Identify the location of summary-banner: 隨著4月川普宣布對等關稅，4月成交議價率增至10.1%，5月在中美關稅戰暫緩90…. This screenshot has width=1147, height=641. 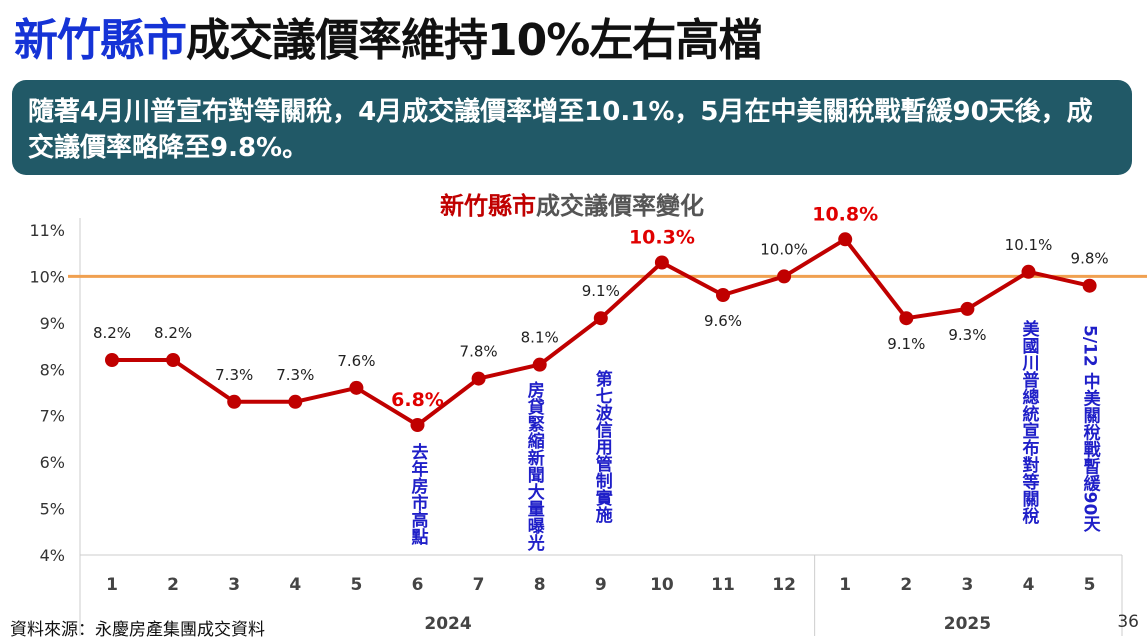
(572, 127).